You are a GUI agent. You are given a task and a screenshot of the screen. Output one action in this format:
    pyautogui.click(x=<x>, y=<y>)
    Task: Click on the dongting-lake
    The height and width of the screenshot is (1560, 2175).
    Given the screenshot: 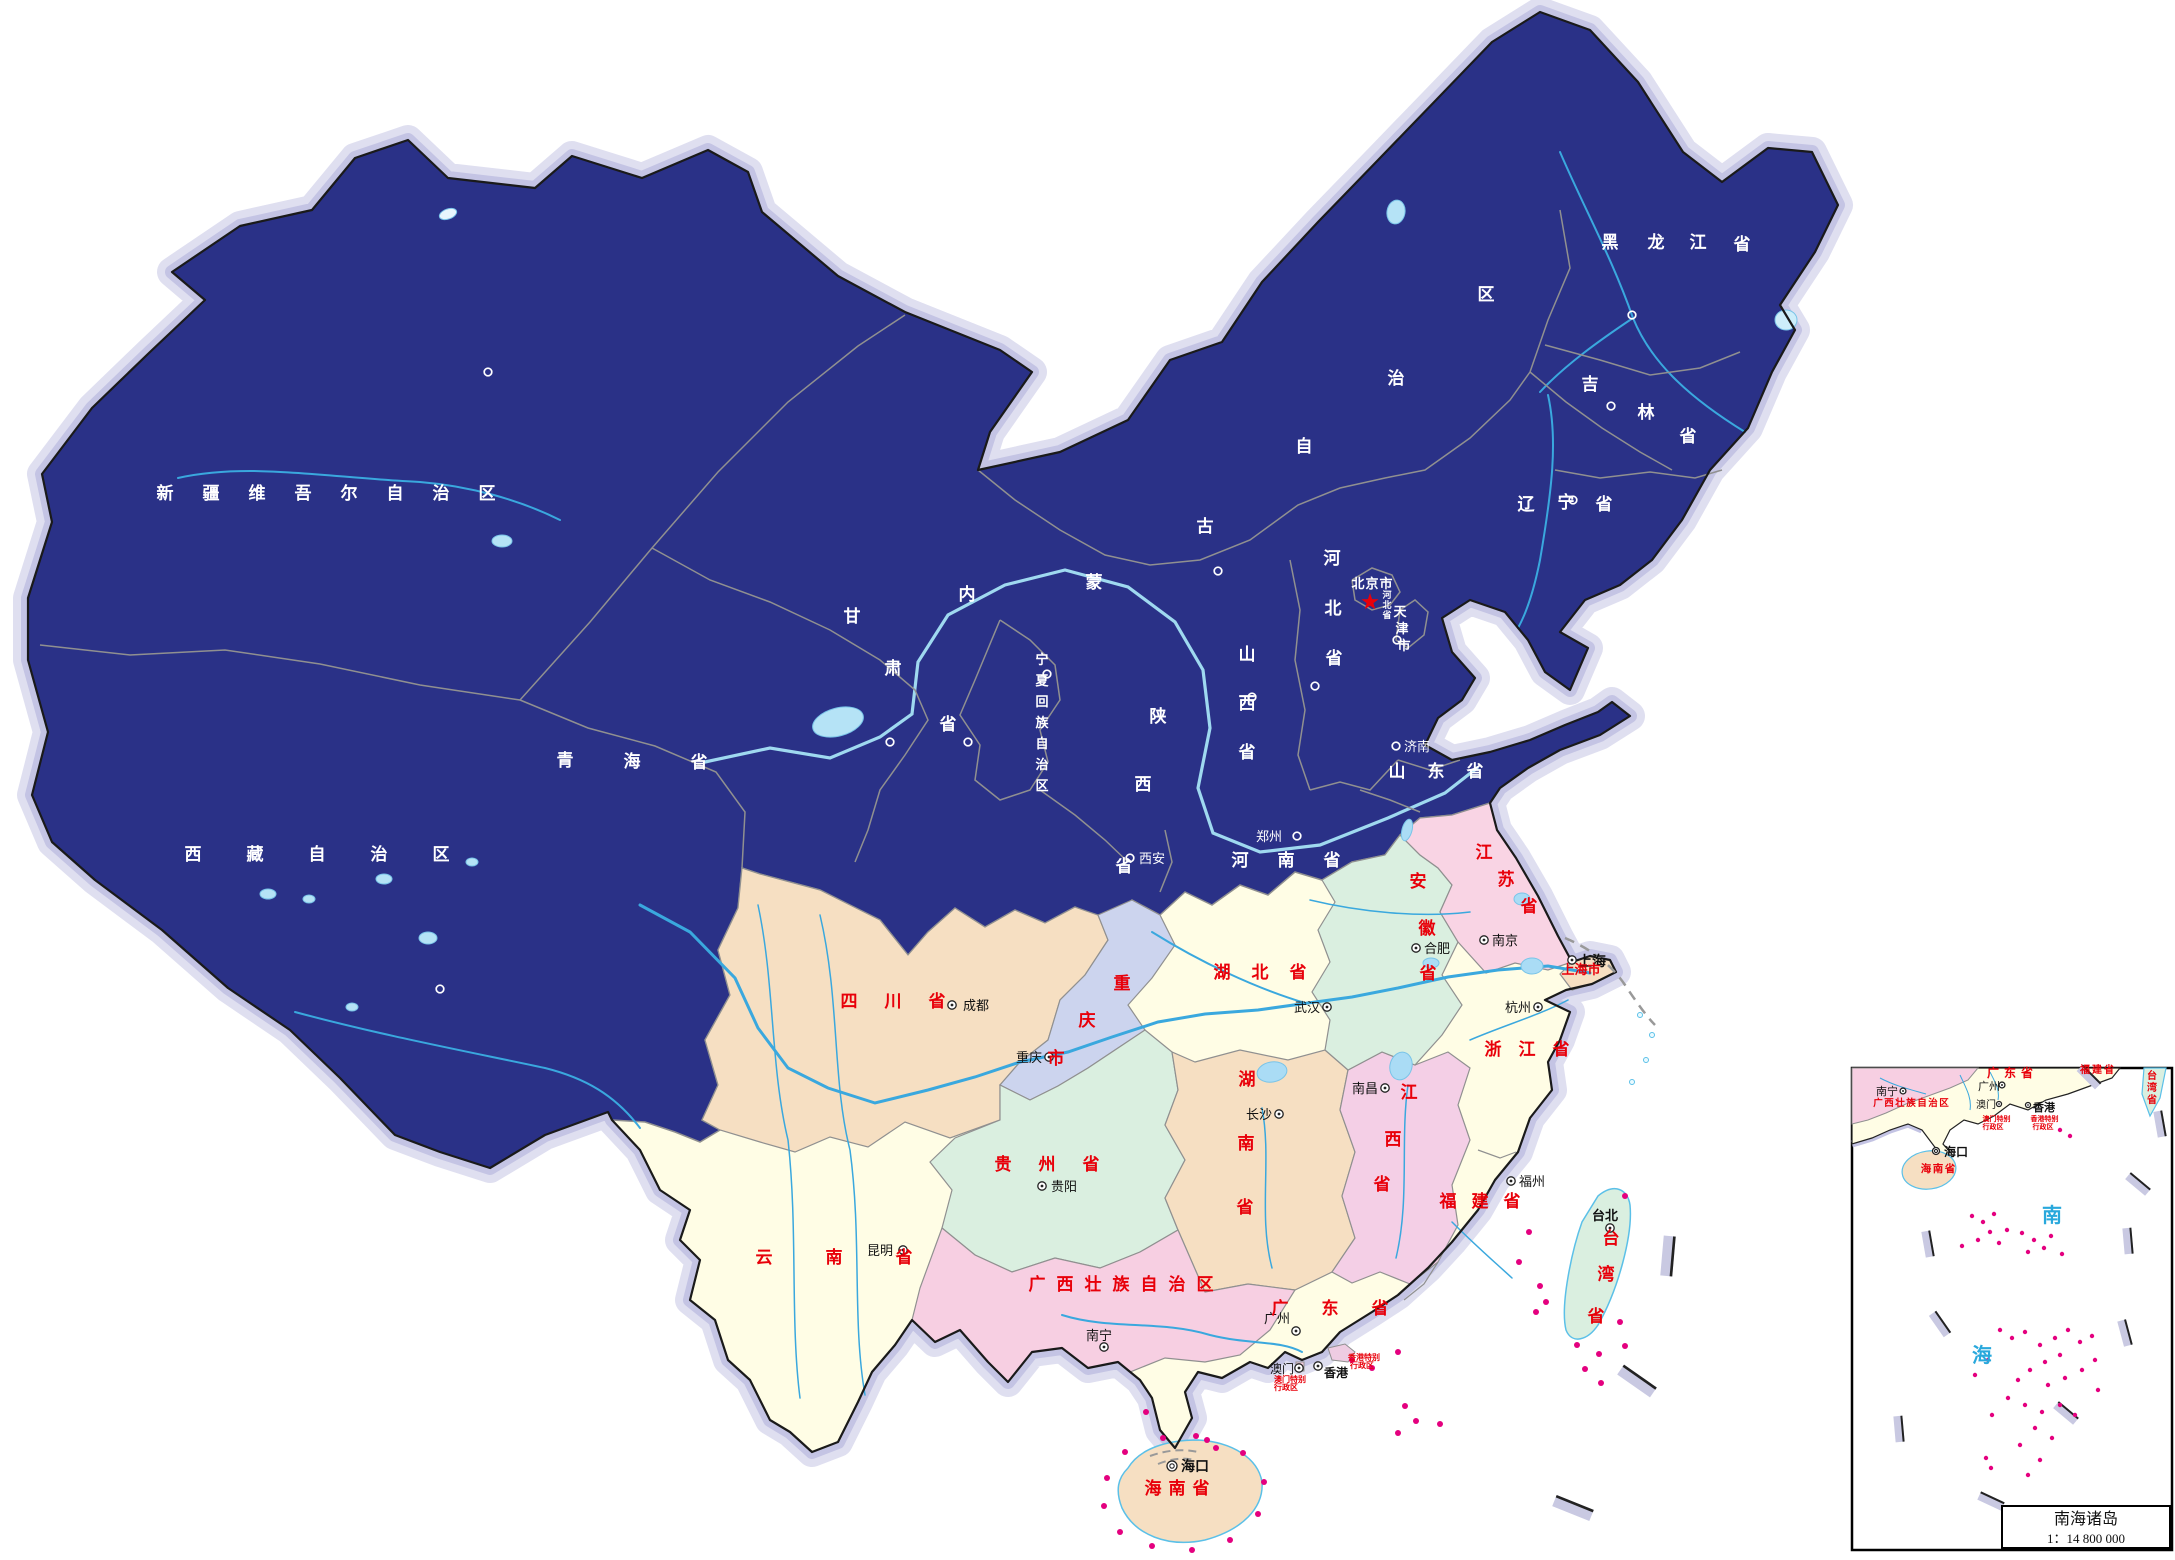 What is the action you would take?
    pyautogui.click(x=1272, y=1072)
    